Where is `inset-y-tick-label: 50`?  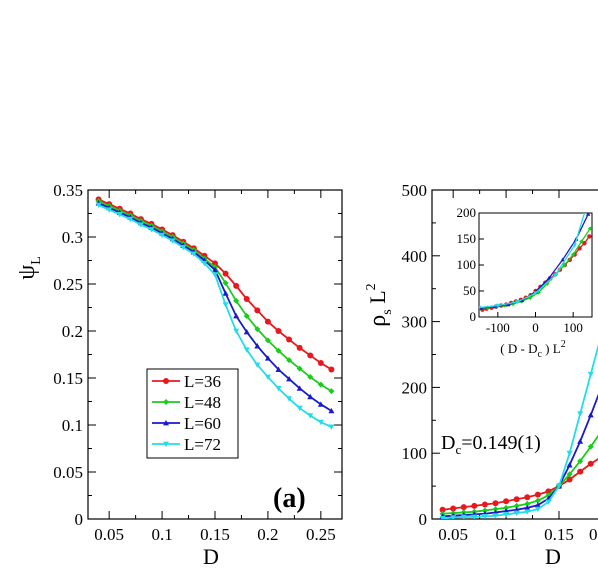
inset-y-tick-label: 50 is located at coordinates (469, 290).